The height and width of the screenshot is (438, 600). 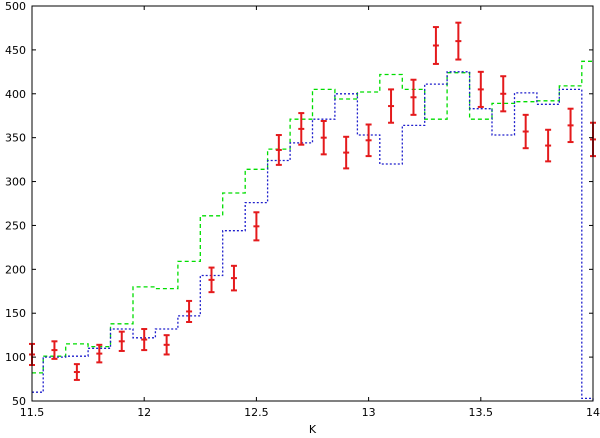 I want to click on y-tick-label: 400, so click(x=15, y=94).